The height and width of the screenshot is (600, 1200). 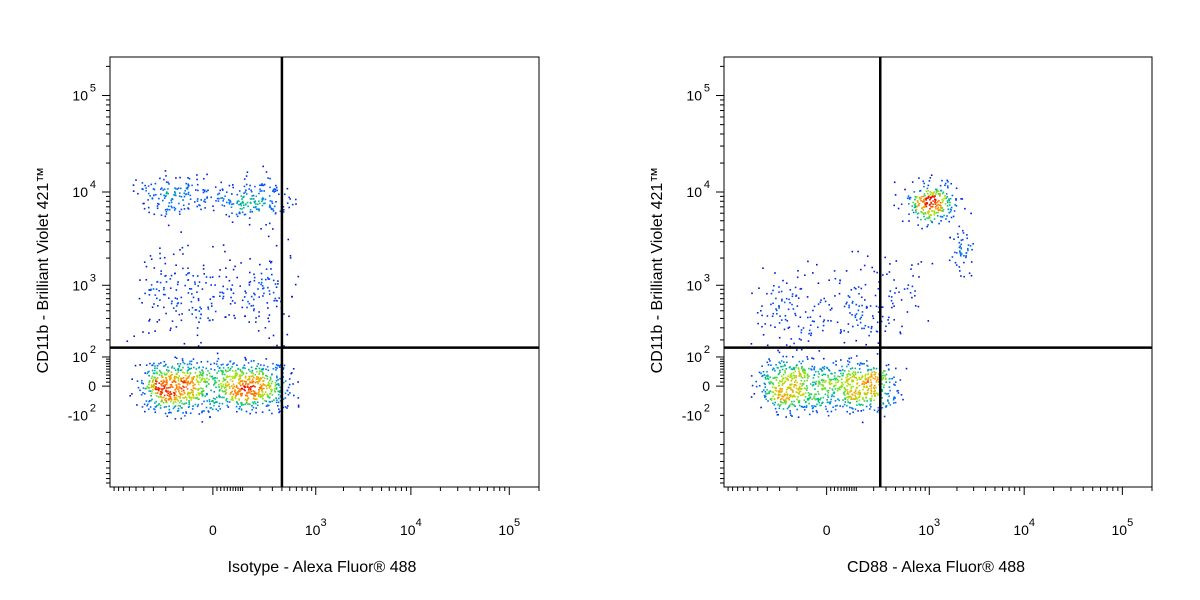 What do you see at coordinates (707, 408) in the screenshot?
I see `y-tick-exponent: 2` at bounding box center [707, 408].